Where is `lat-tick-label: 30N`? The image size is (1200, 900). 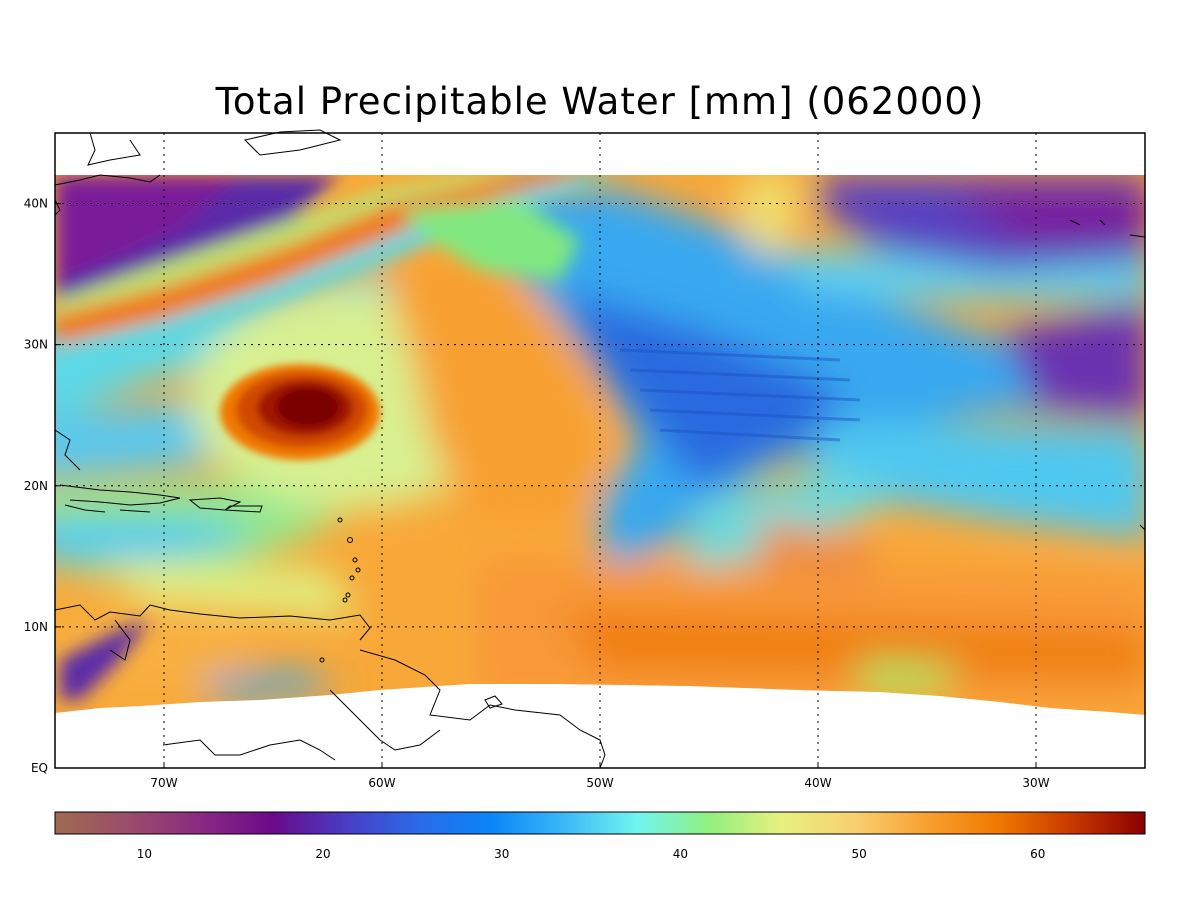
lat-tick-label: 30N is located at coordinates (36, 345).